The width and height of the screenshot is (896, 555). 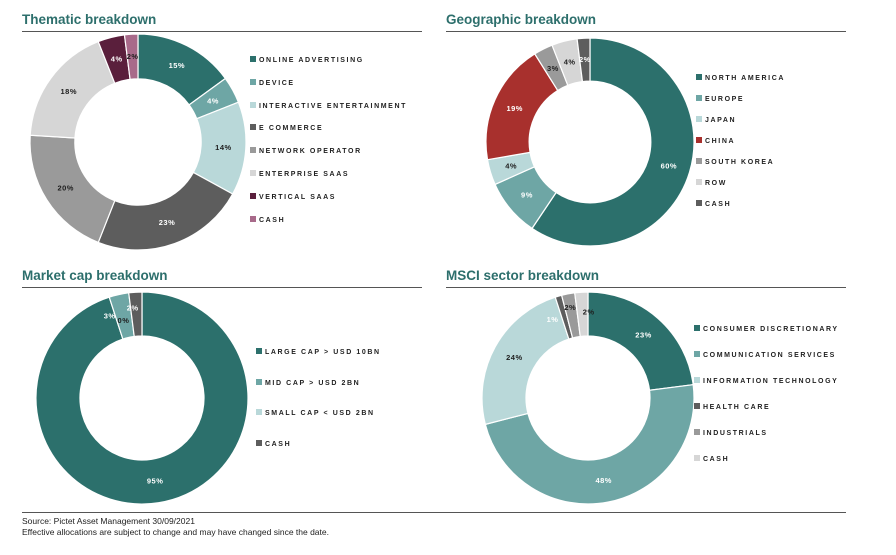 What do you see at coordinates (320, 413) in the screenshot?
I see `legend-label: SMALL CAP < USD 2BN` at bounding box center [320, 413].